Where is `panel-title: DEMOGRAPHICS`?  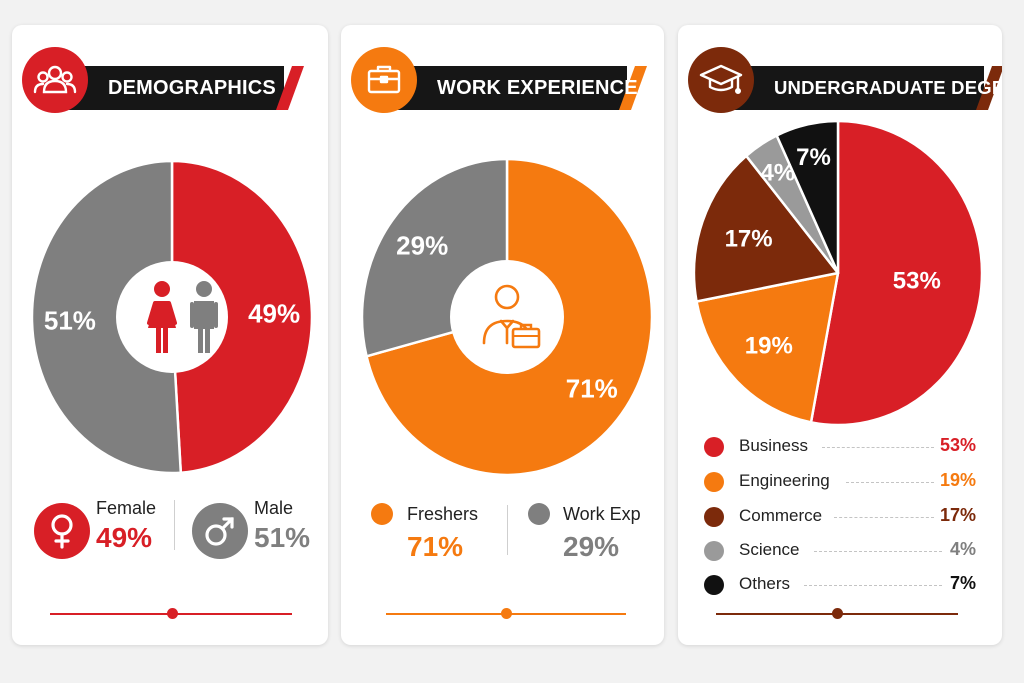 panel-title: DEMOGRAPHICS is located at coordinates (192, 88).